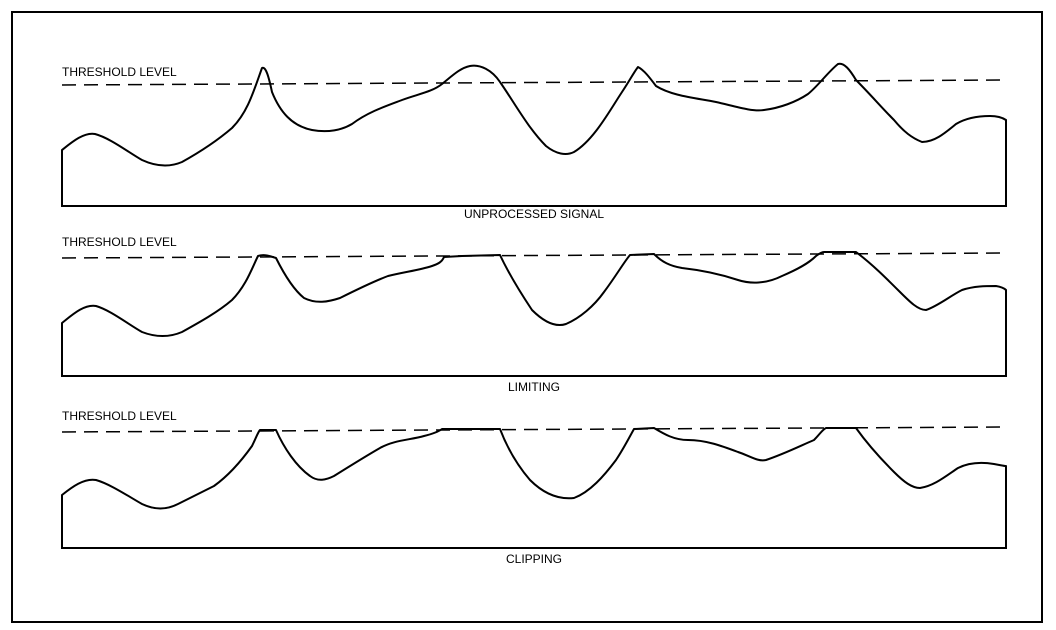  Describe the element at coordinates (534, 294) in the screenshot. I see `limiting-waveform` at that location.